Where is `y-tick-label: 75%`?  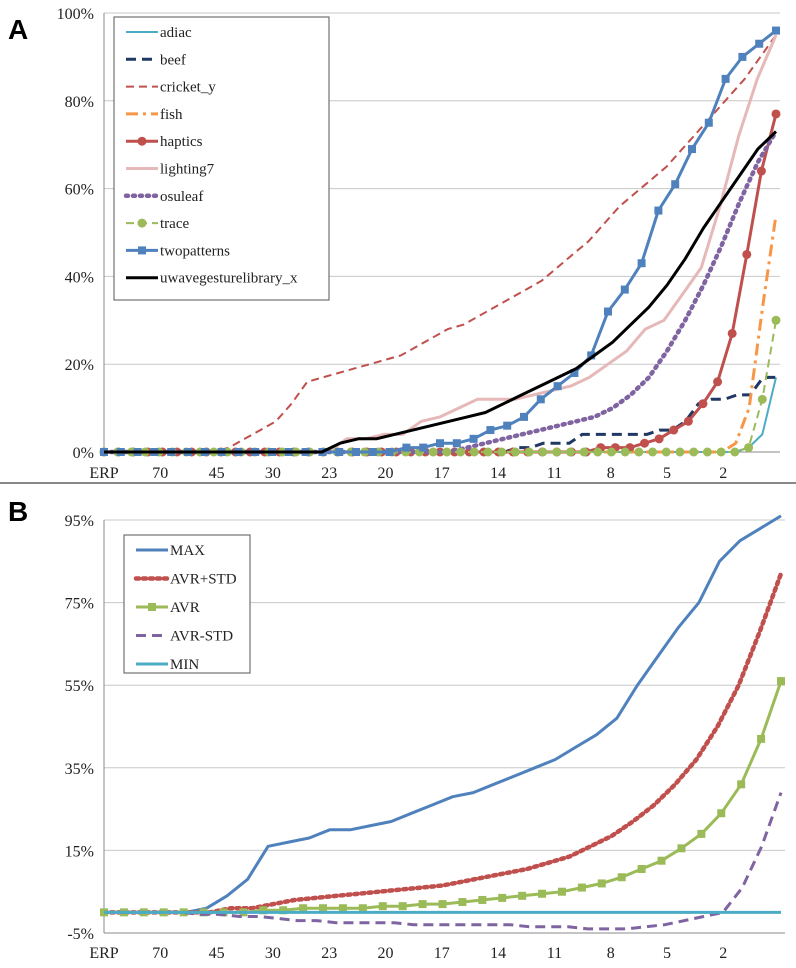 y-tick-label: 75% is located at coordinates (79, 604).